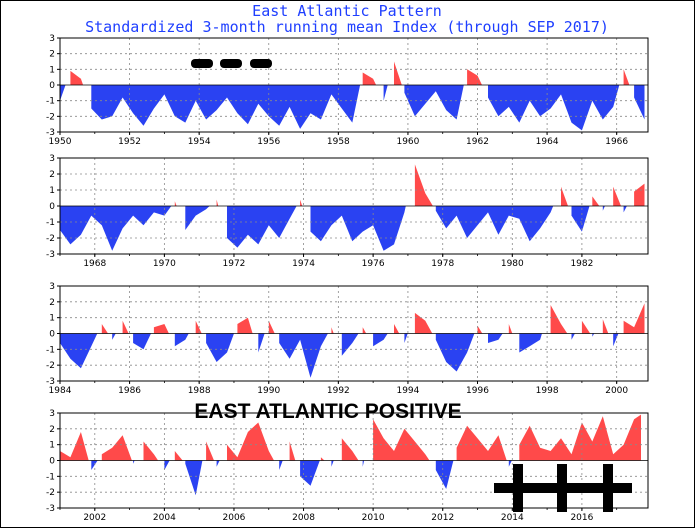  What do you see at coordinates (60, 142) in the screenshot?
I see `x-tick-label: 1950` at bounding box center [60, 142].